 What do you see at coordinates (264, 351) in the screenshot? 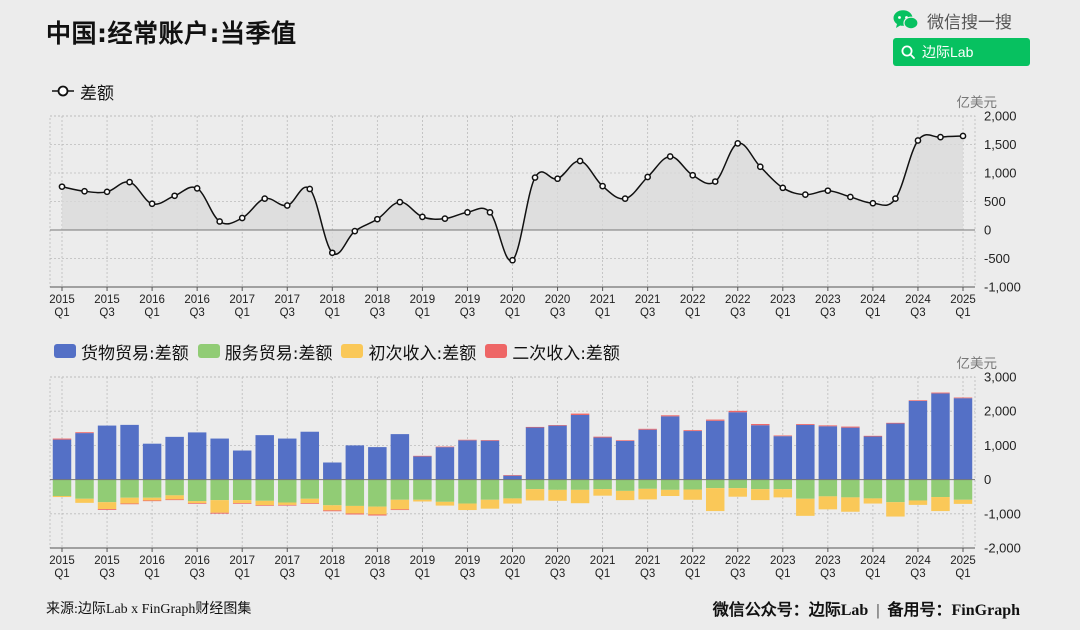
I see `legend-item-services: 服务贸易:差额` at bounding box center [264, 351].